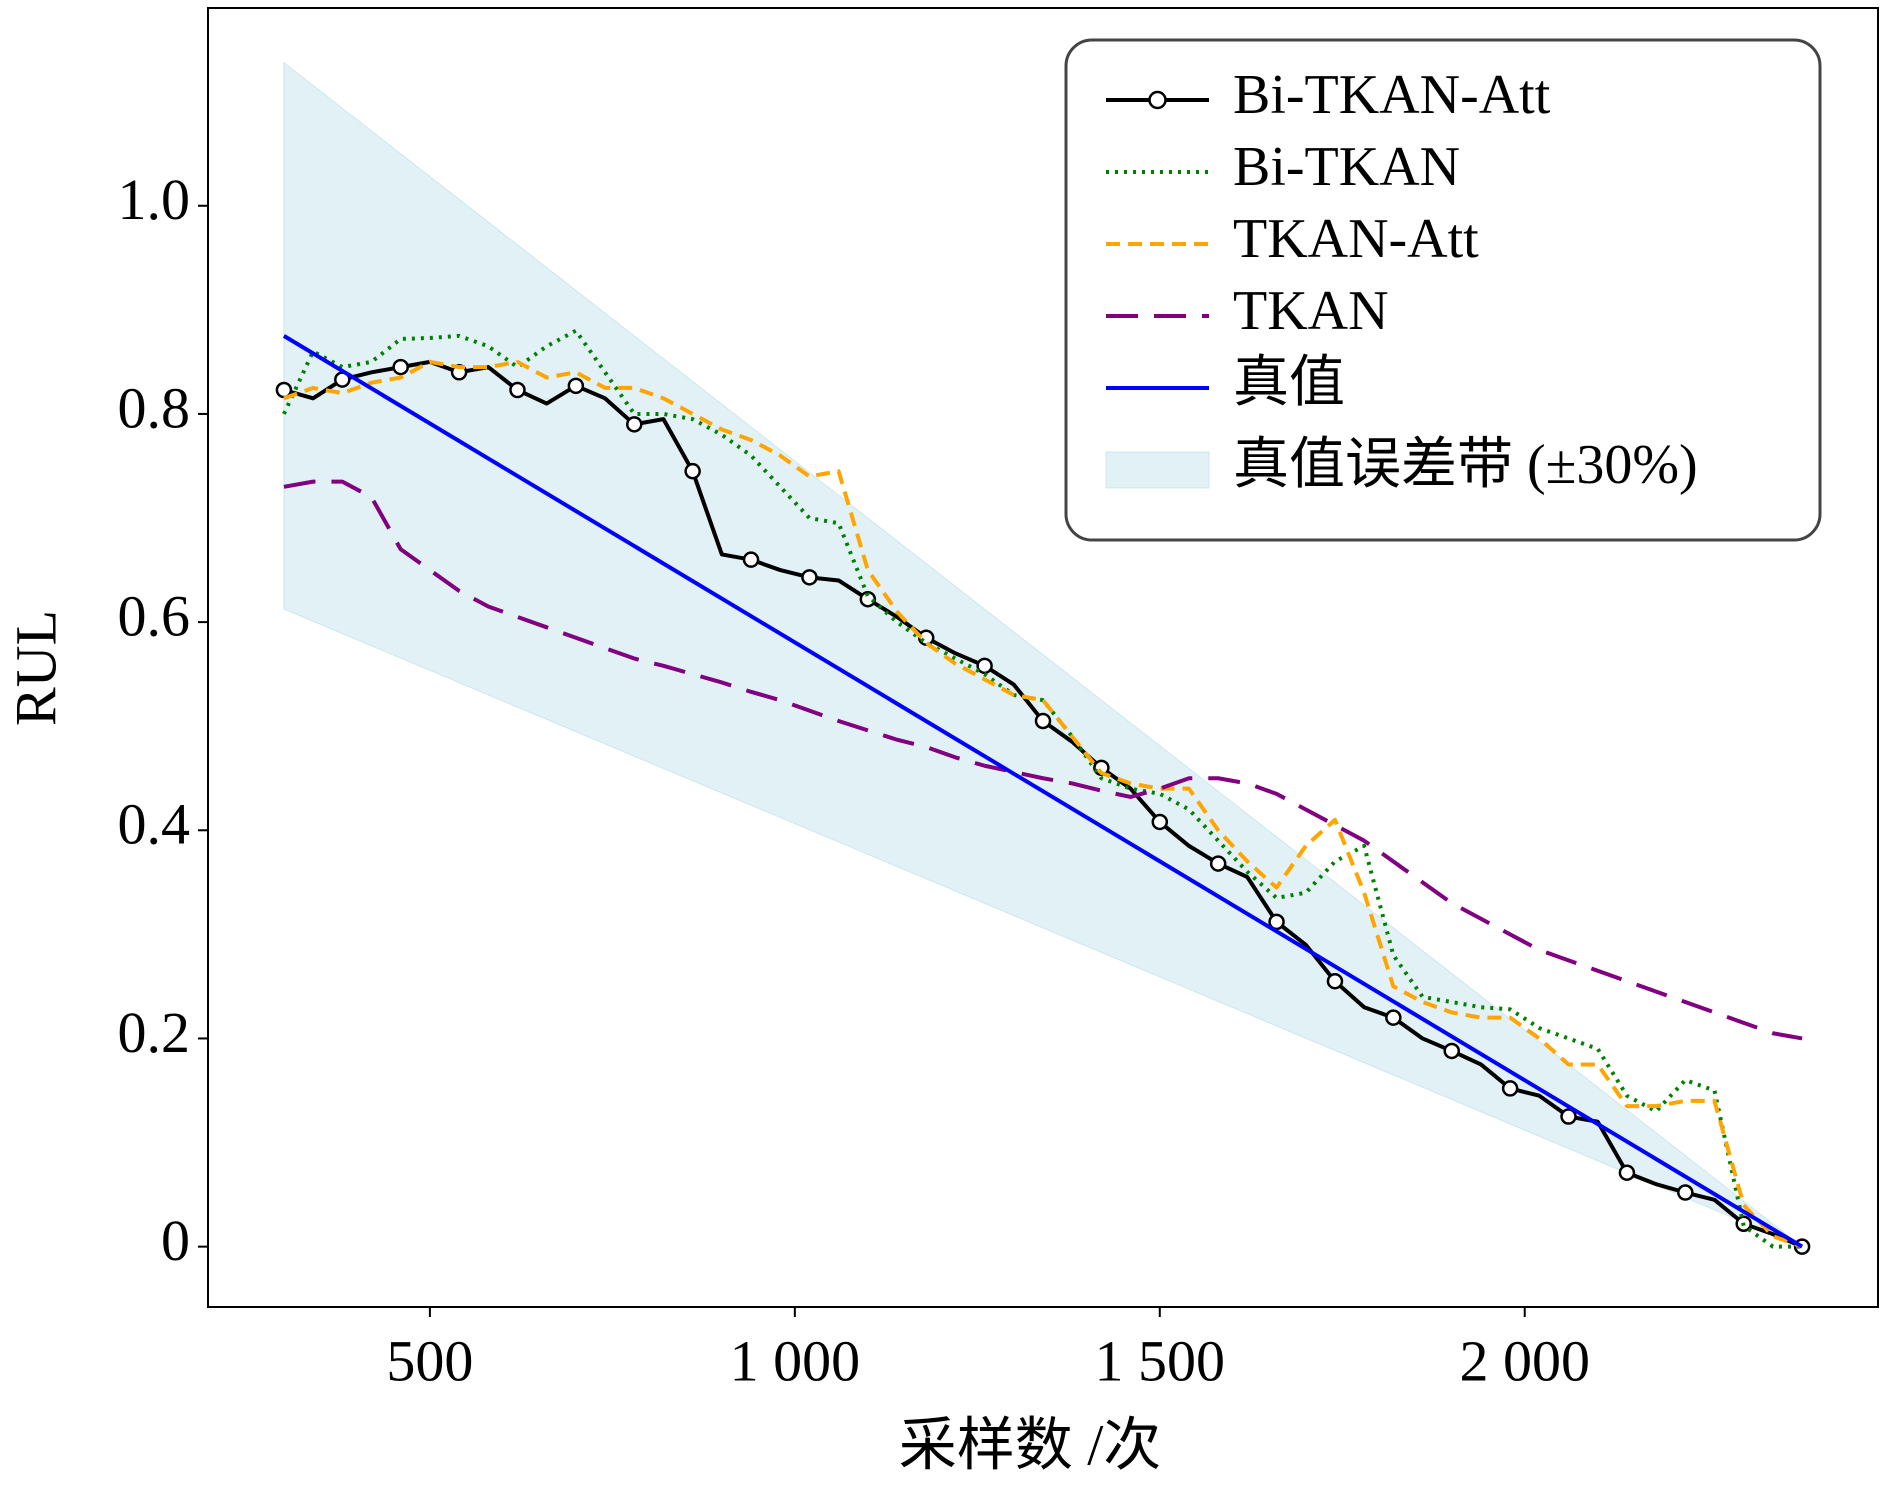  Describe the element at coordinates (1157, 470) in the screenshot. I see `legend-band-patch` at that location.